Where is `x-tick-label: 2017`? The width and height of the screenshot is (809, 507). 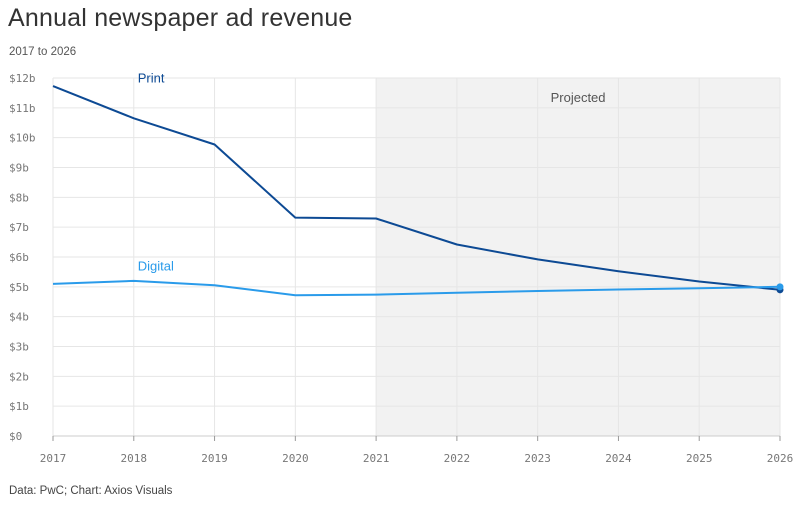 x-tick-label: 2017 is located at coordinates (53, 458).